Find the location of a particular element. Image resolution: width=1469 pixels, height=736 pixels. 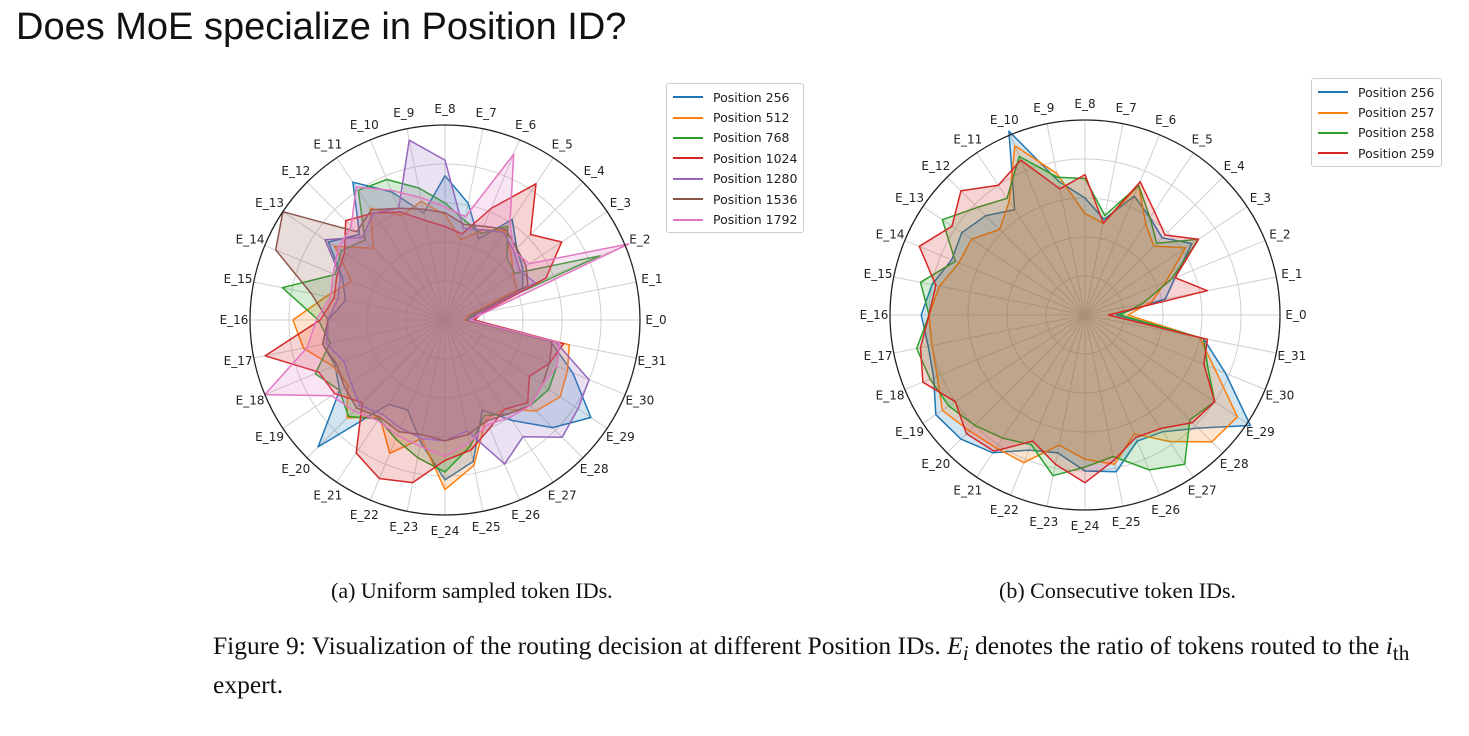

ith-symbol: i is located at coordinates (1389, 645).